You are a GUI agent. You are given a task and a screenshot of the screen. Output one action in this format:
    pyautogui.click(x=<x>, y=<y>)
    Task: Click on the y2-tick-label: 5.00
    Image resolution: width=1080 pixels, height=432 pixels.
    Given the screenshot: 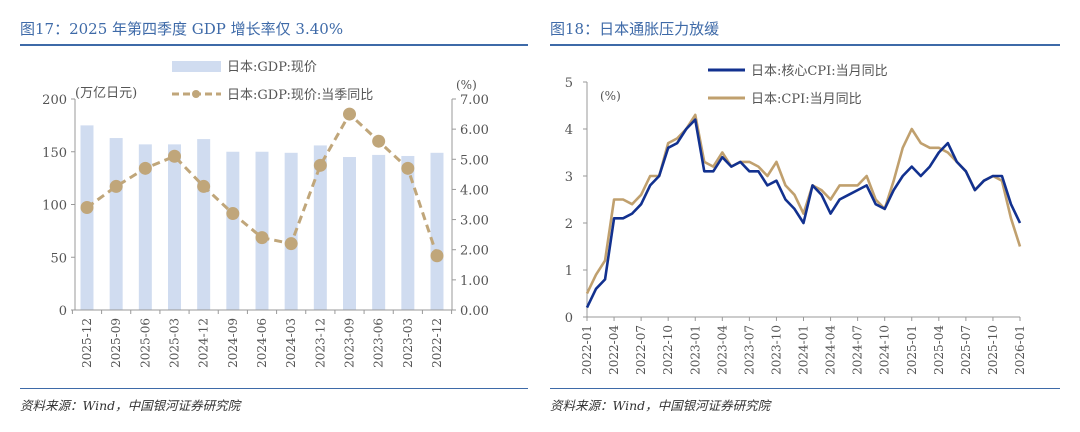 What is the action you would take?
    pyautogui.click(x=474, y=160)
    